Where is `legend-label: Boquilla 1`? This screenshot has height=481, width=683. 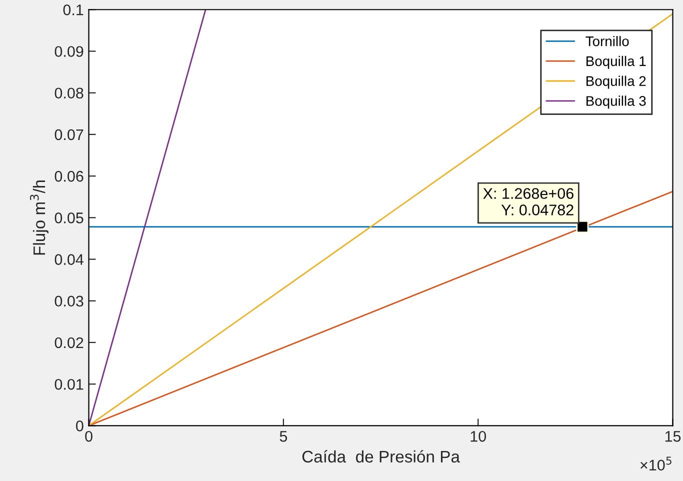 legend-label: Boquilla 1 is located at coordinates (616, 62).